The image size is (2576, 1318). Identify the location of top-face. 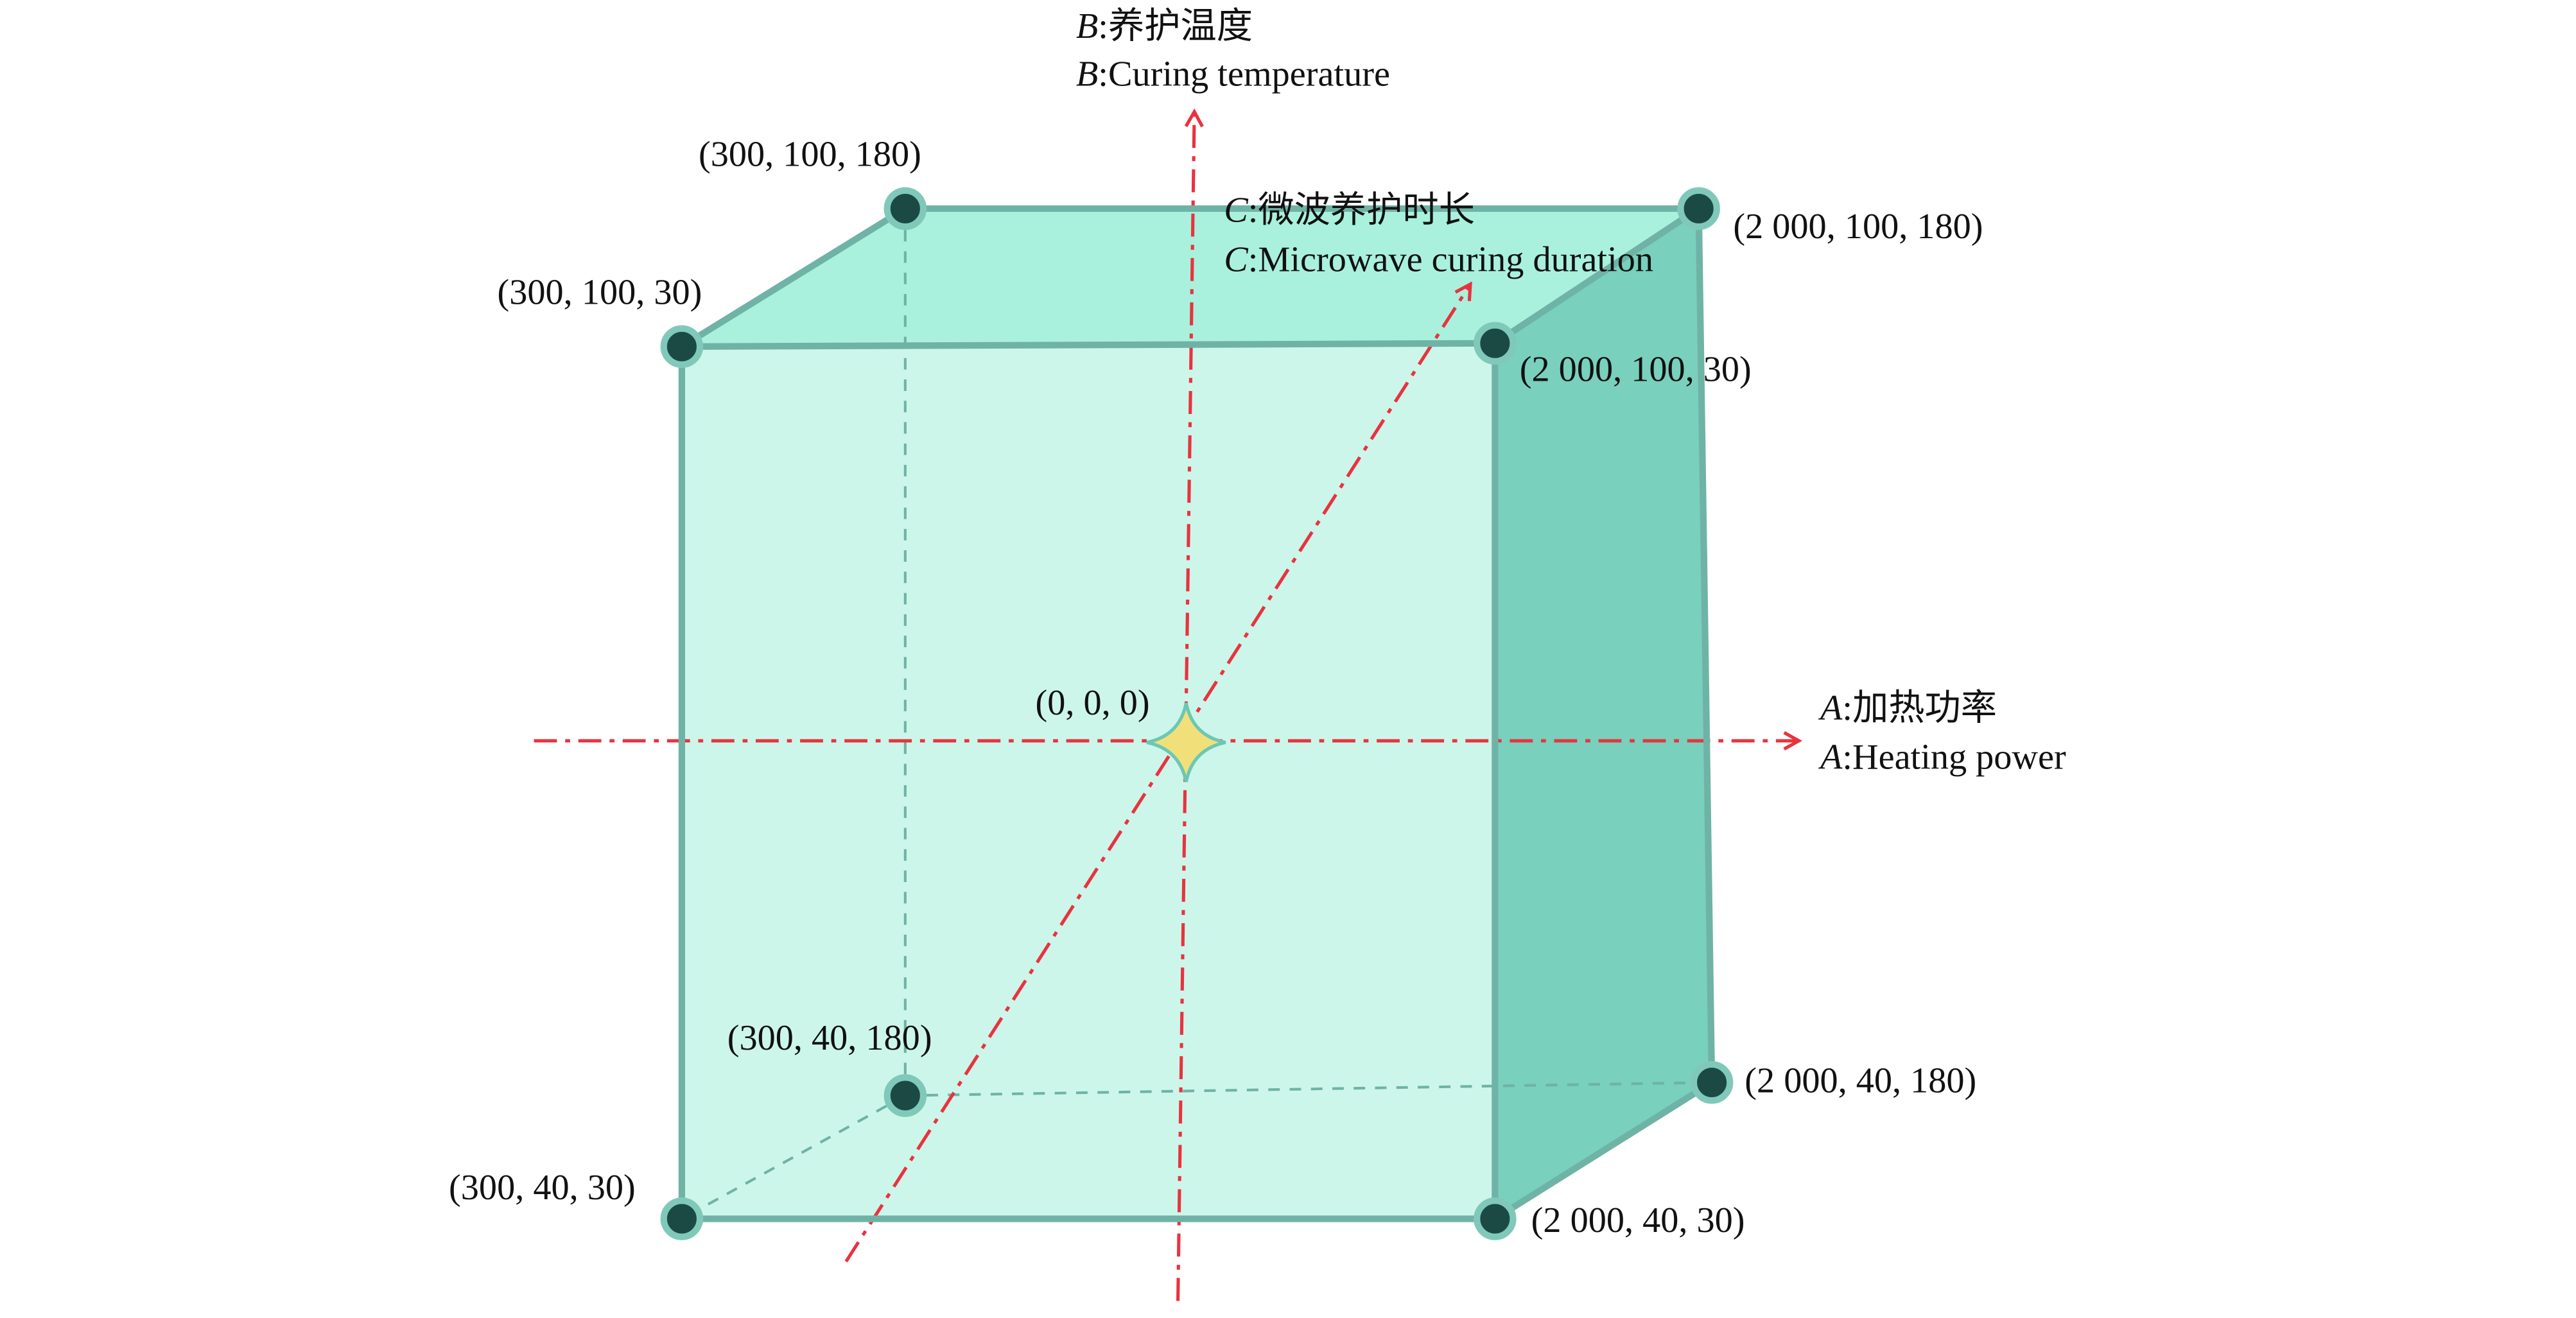
(1190, 277).